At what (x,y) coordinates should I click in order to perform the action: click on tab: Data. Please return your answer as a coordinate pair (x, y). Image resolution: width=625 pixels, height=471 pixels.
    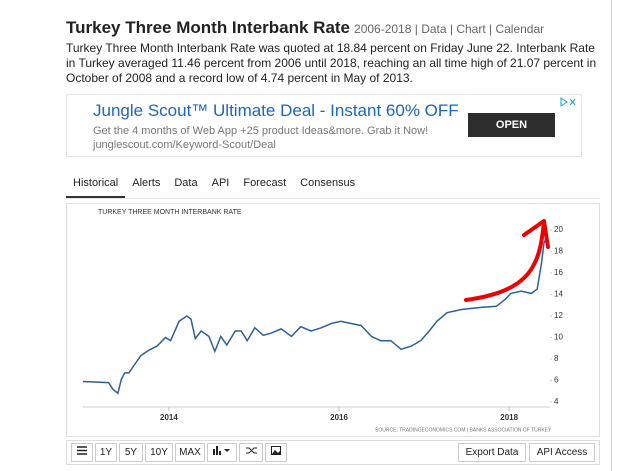
    Looking at the image, I should click on (186, 183).